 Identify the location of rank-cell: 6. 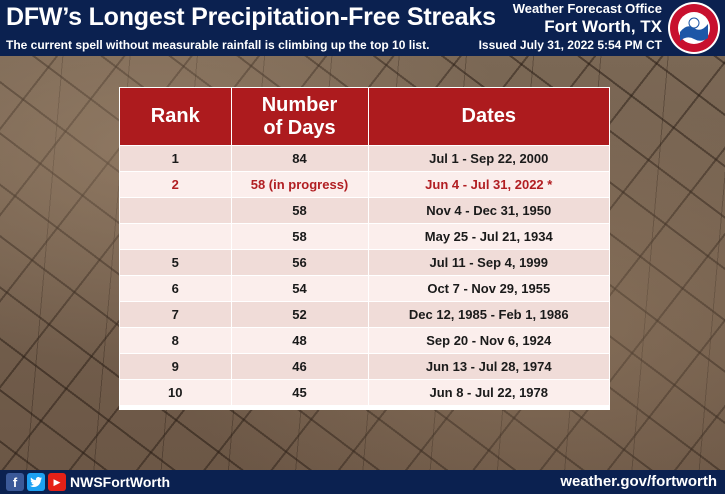
(176, 288).